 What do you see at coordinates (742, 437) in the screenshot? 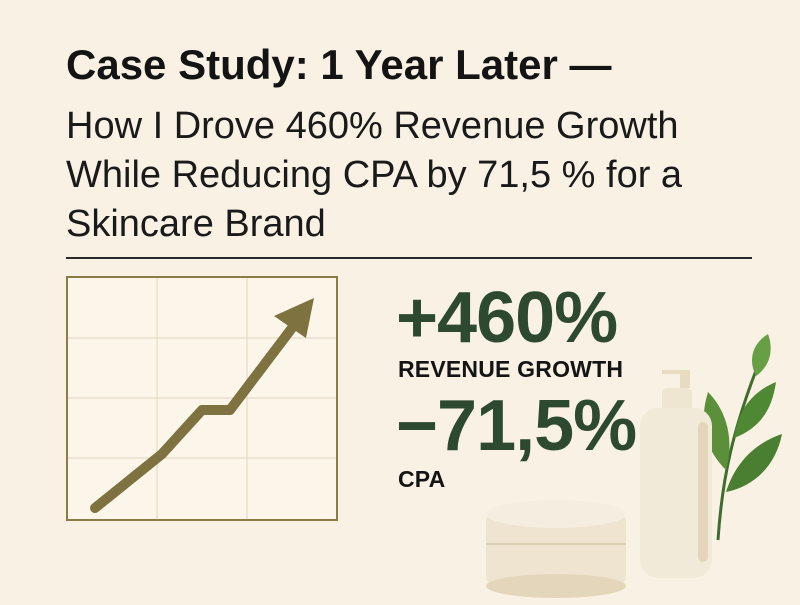
I see `leaves-icon` at bounding box center [742, 437].